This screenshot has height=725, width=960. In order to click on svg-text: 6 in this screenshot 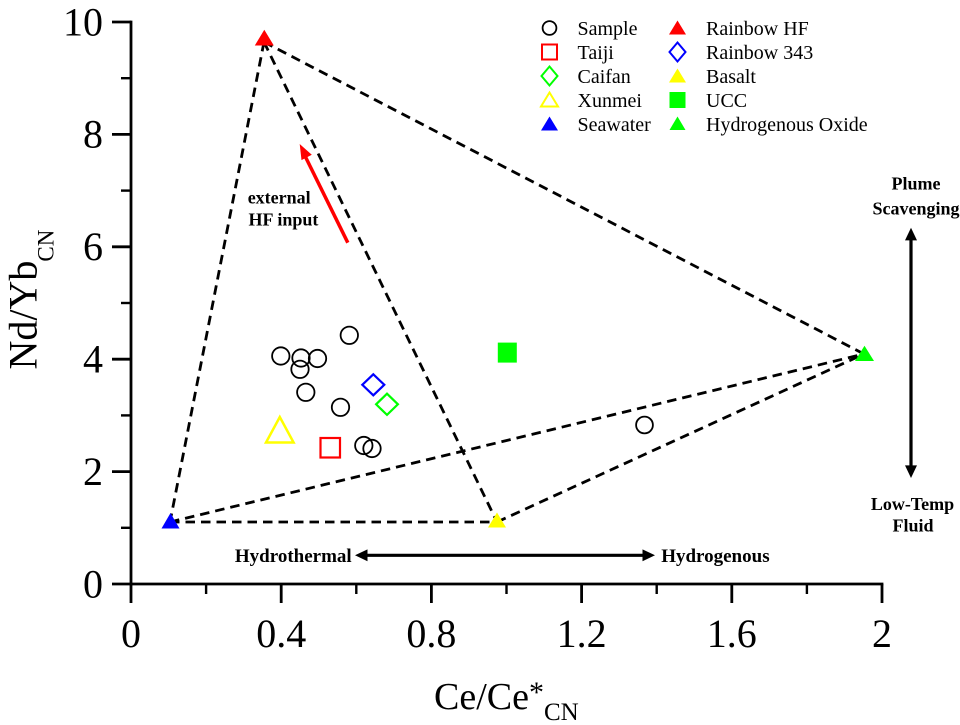, I will do `click(93, 246)`.